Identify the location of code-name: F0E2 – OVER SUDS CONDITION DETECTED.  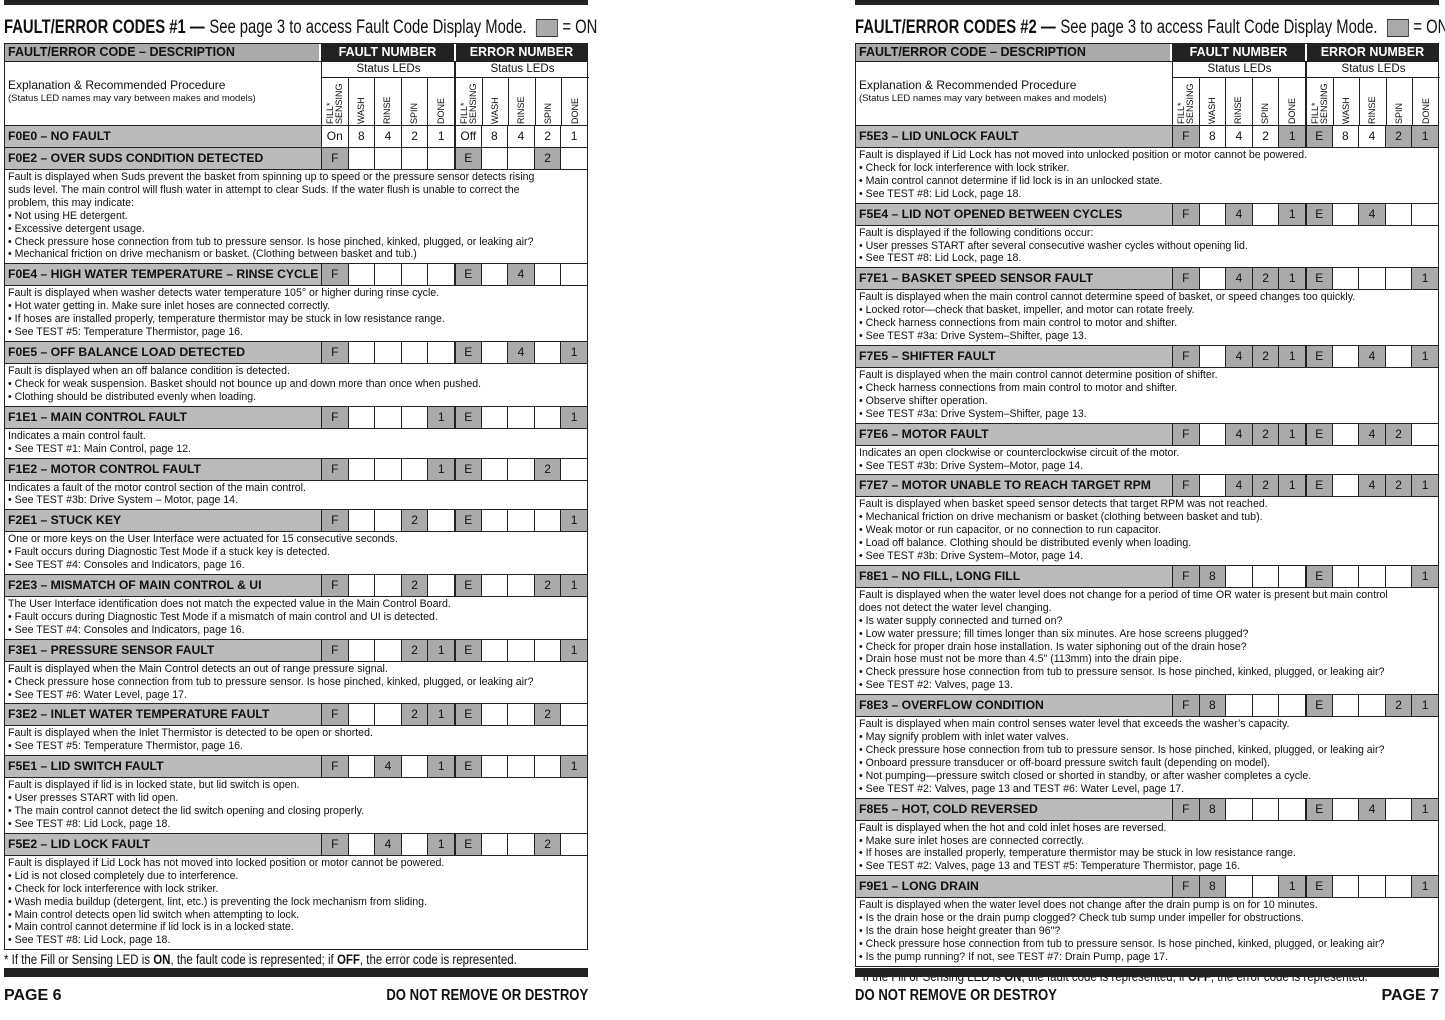
(163, 158).